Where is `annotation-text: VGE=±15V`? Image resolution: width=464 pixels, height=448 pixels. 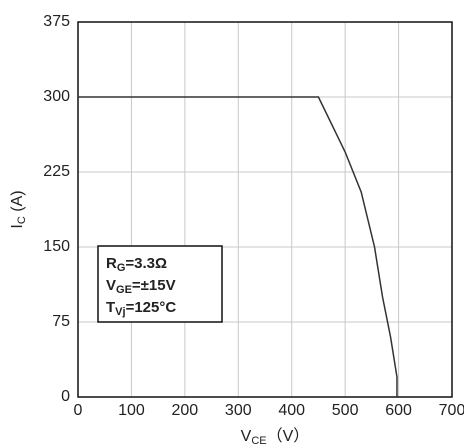
annotation-text: VGE=±15V is located at coordinates (141, 286).